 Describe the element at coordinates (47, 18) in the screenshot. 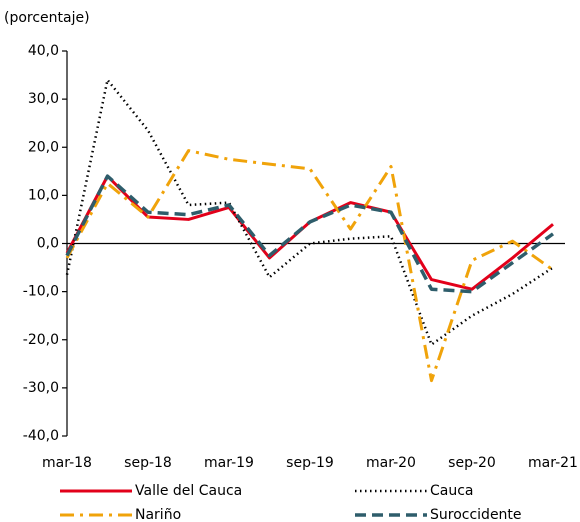

I see `y-axis-label: (porcentaje)` at that location.